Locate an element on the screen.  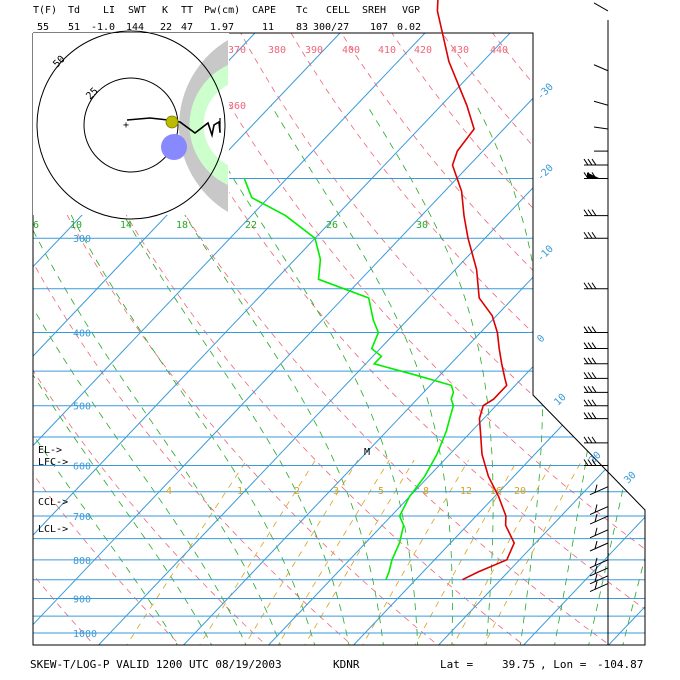
pressure-label: 400 is located at coordinates (82, 334).